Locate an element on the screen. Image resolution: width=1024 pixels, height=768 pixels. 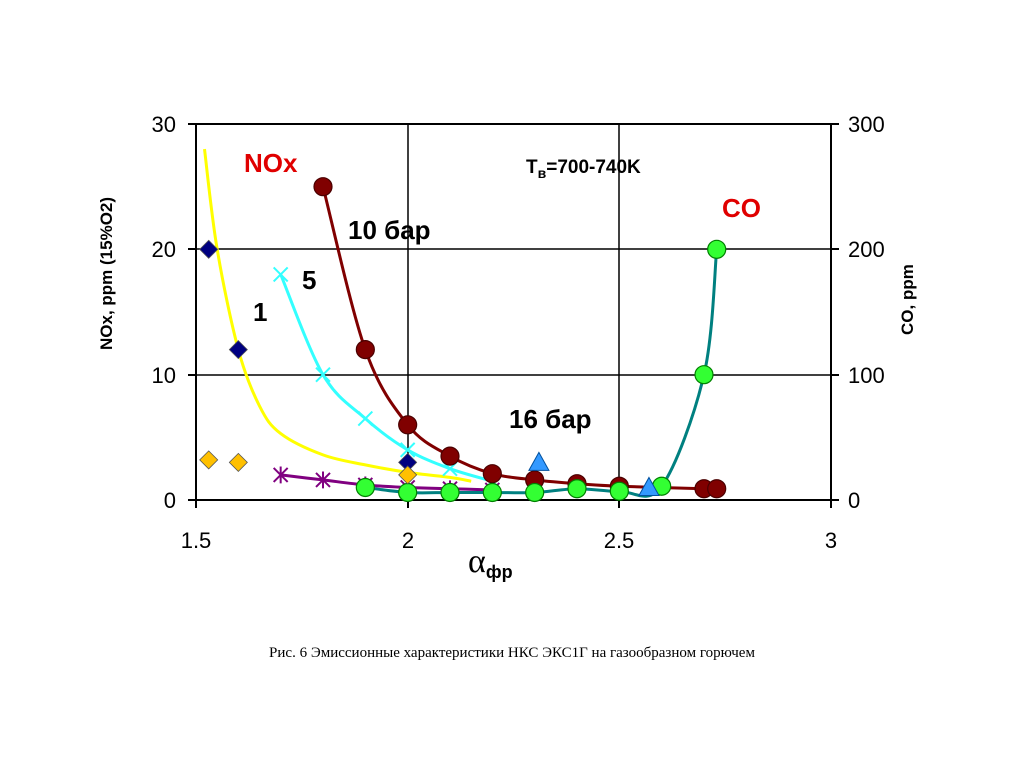
y-right-tick-label: 0 is located at coordinates (854, 500).